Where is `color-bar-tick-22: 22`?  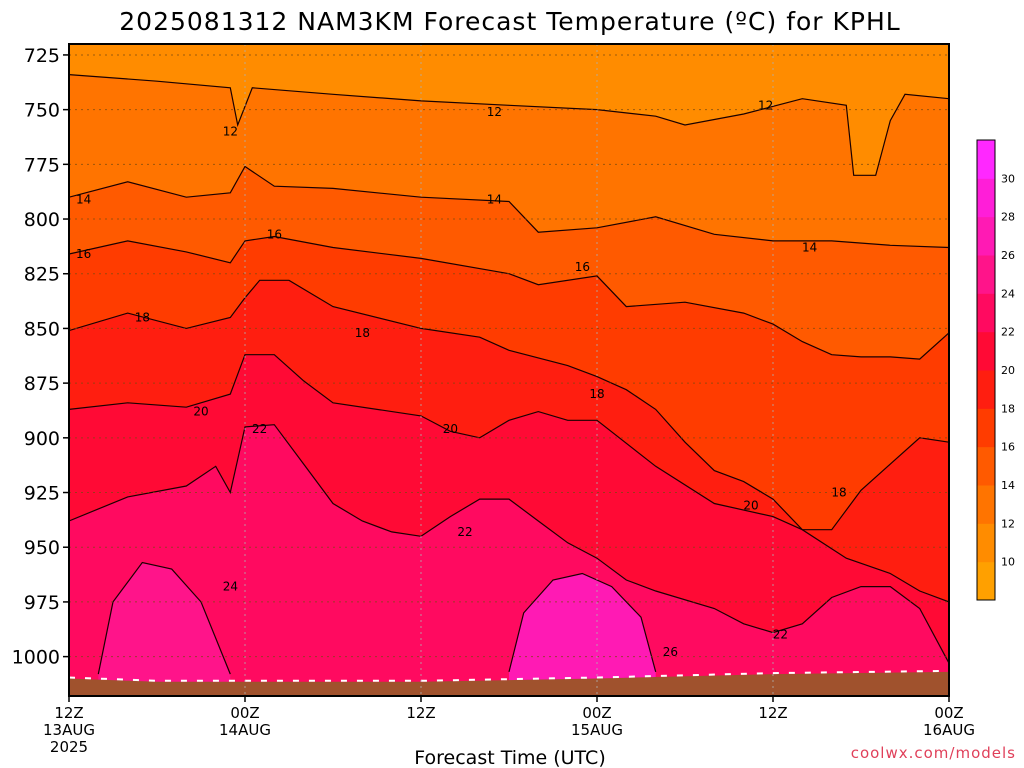 color-bar-tick-22: 22 is located at coordinates (1008, 332).